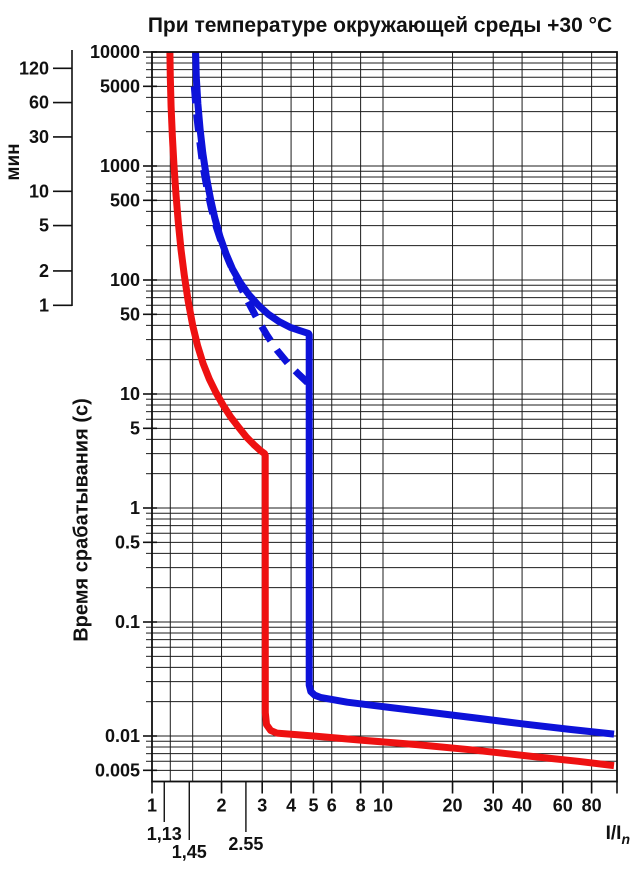 This screenshot has width=641, height=875. Describe the element at coordinates (262, 806) in the screenshot. I see `x-tick-label: 3` at that location.